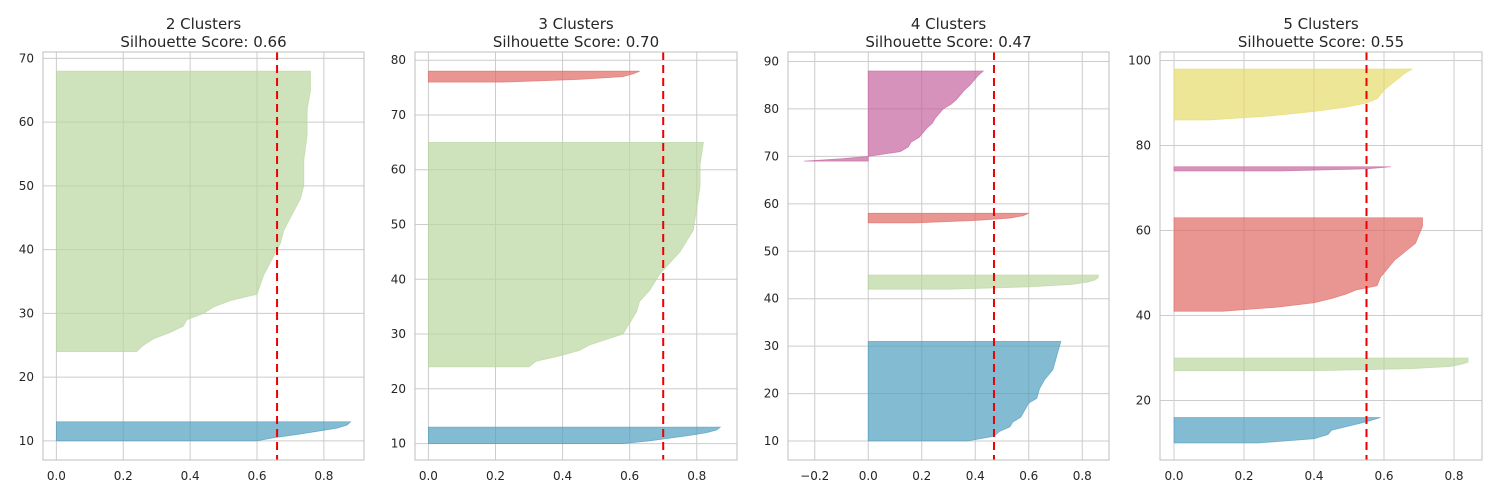 The height and width of the screenshot is (500, 1500). I want to click on x-tick-label: −0.2, so click(814, 476).